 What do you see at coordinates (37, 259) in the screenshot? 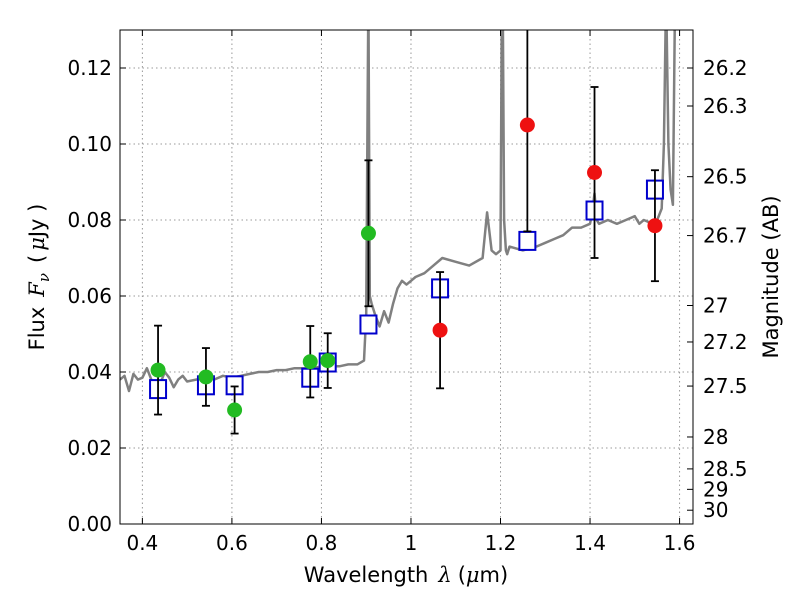
I see `y-axis-label-open: (` at bounding box center [37, 259].